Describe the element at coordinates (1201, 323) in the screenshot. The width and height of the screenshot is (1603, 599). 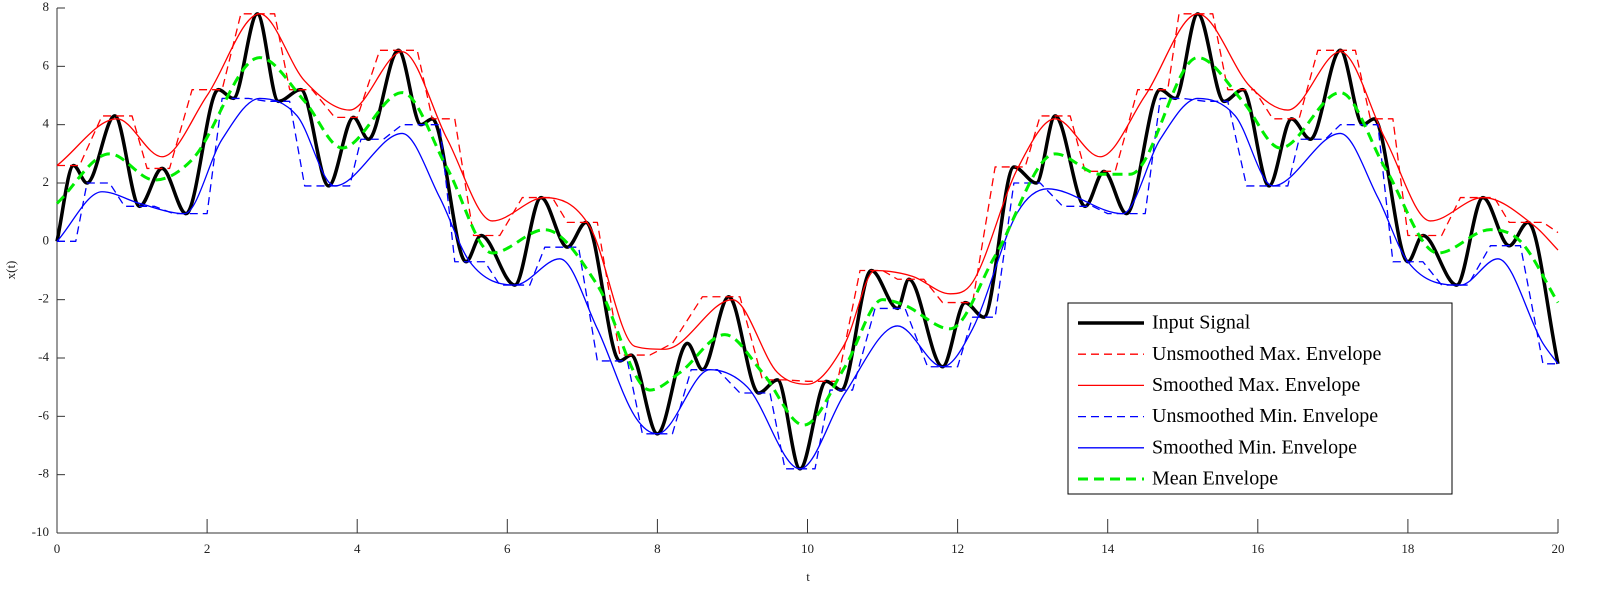
I see `legend-label: Input Signal` at that location.